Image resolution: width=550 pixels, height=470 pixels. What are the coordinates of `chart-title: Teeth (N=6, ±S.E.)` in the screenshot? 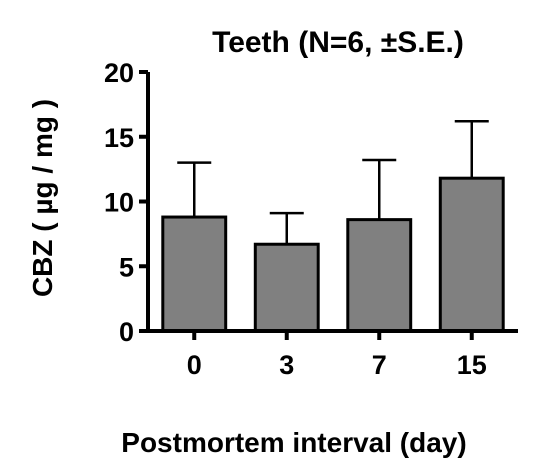 It's located at (338, 42).